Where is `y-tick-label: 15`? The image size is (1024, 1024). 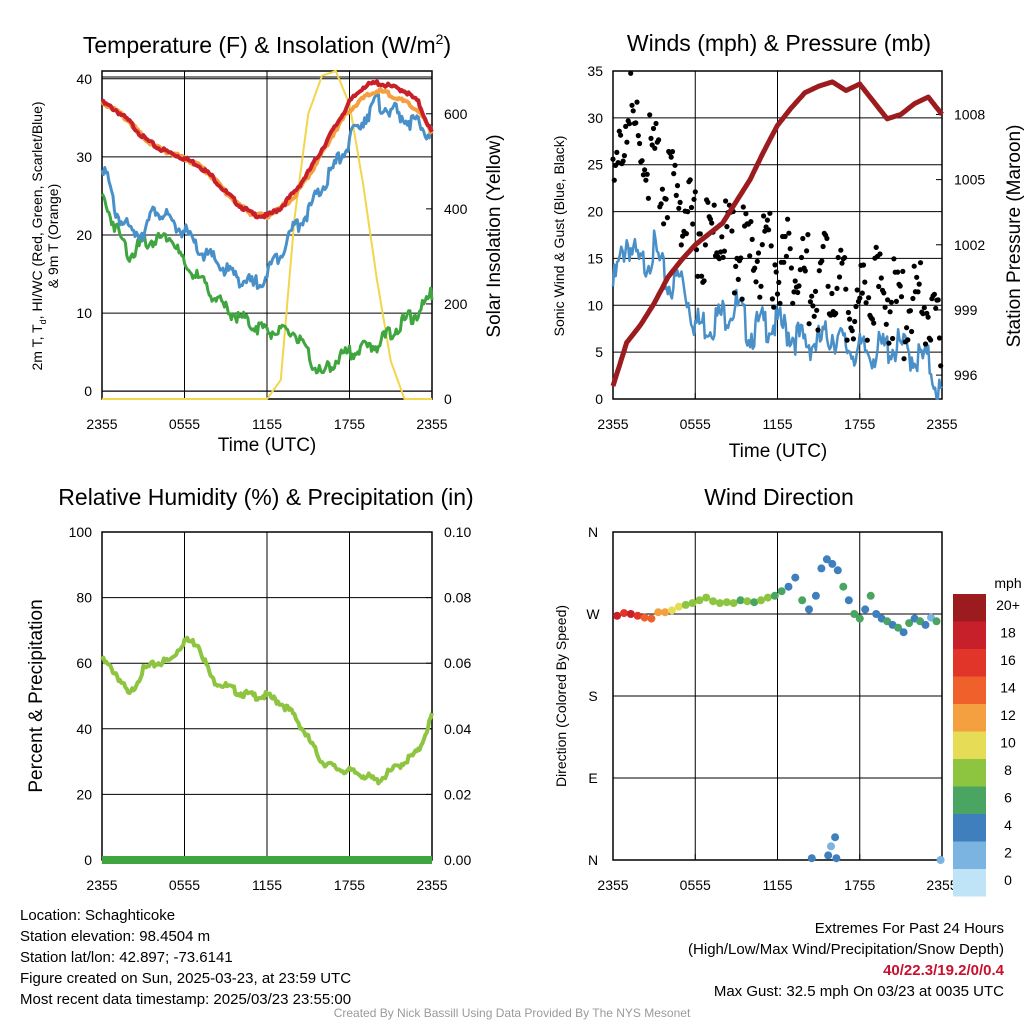
y-tick-label: 15 is located at coordinates (595, 258).